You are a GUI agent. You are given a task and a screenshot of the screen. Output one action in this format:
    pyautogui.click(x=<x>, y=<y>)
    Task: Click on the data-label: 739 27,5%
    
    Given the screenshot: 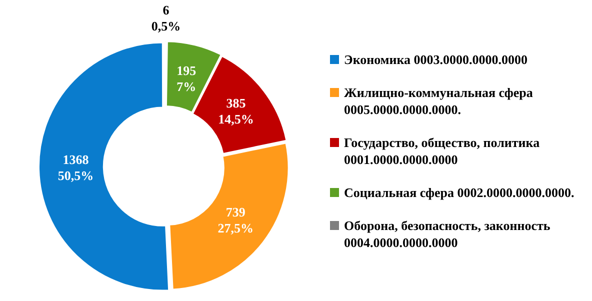 What is the action you would take?
    pyautogui.click(x=236, y=220)
    